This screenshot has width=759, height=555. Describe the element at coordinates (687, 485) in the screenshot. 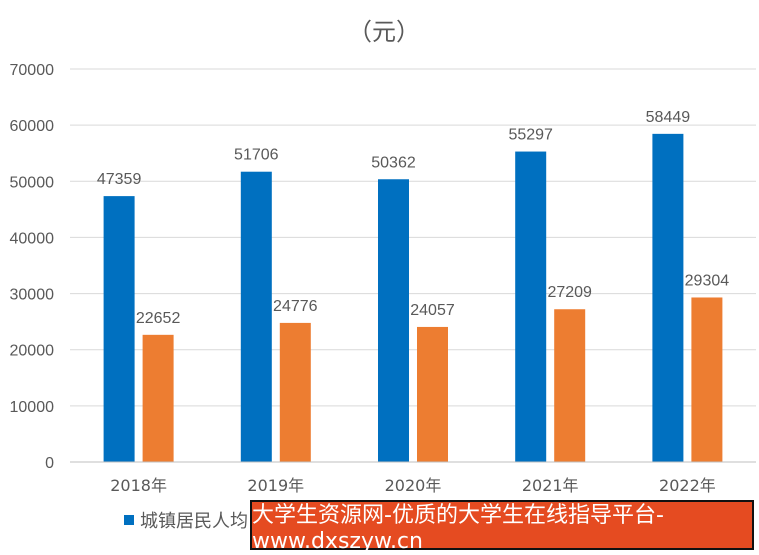

I see `x-tick-label: 2022年` at that location.